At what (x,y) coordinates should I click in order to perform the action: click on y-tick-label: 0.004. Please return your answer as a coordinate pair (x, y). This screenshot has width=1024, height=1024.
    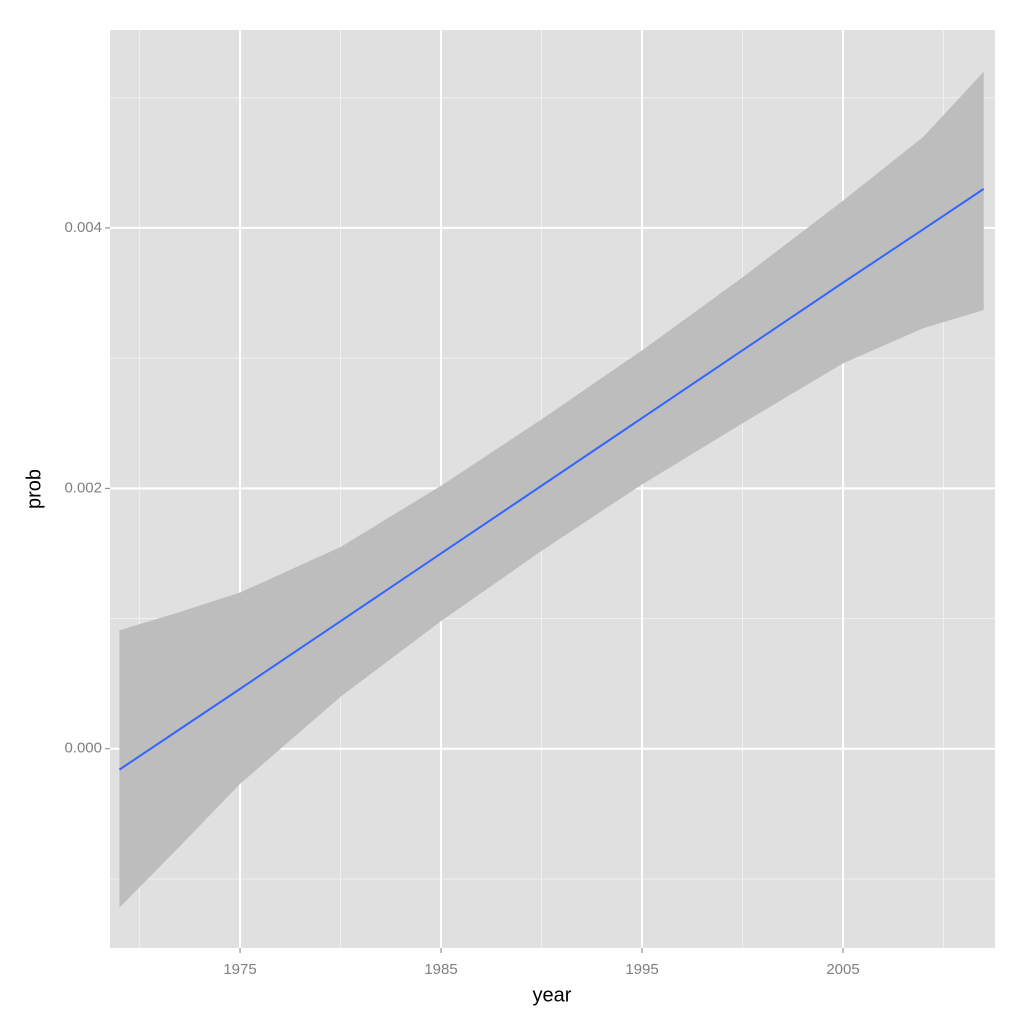
    Looking at the image, I should click on (83, 227).